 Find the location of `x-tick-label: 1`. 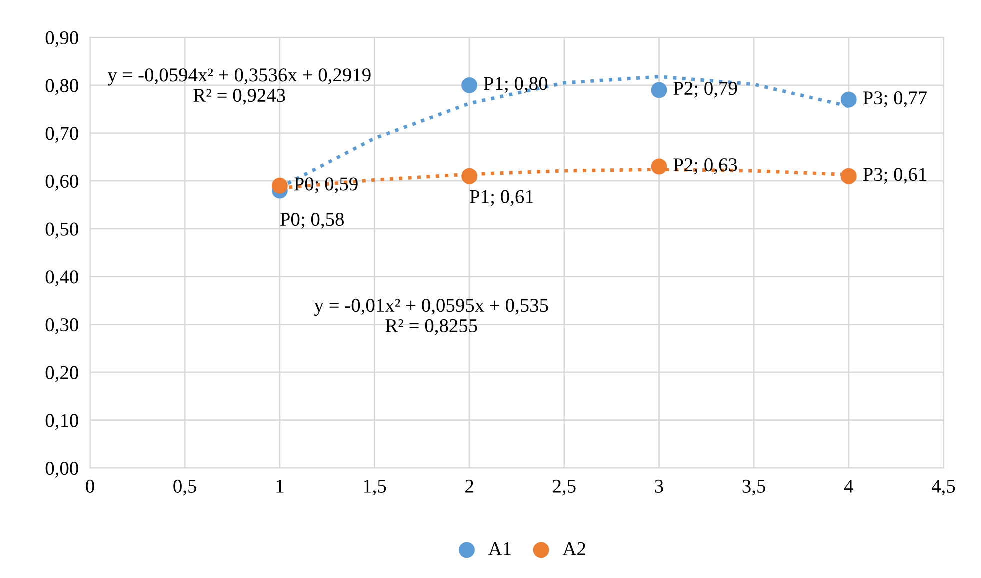

x-tick-label: 1 is located at coordinates (280, 486).